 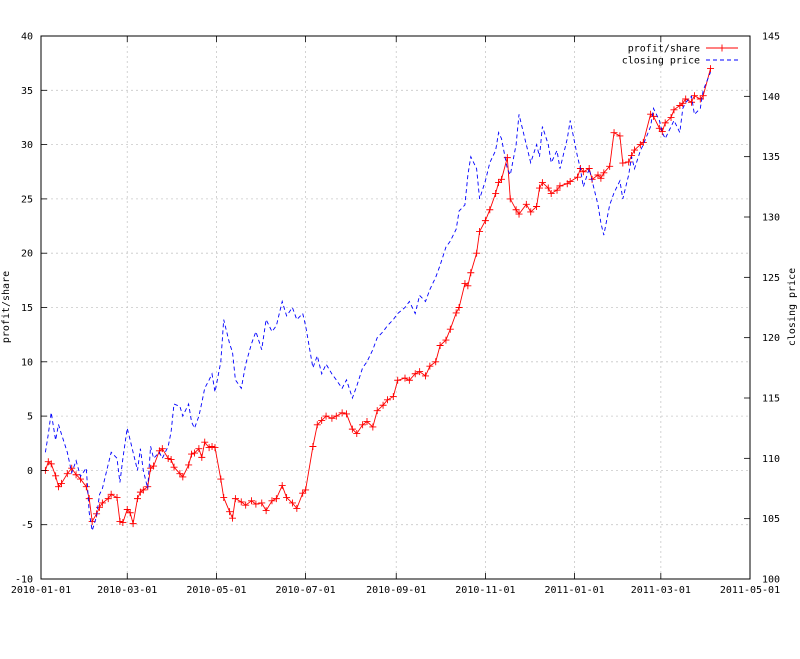 I want to click on y2-tick-label: 145, so click(x=771, y=37).